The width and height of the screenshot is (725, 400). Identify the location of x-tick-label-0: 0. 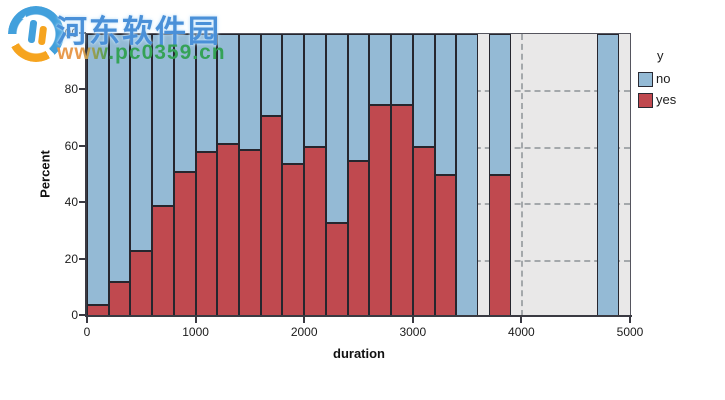
(87, 332).